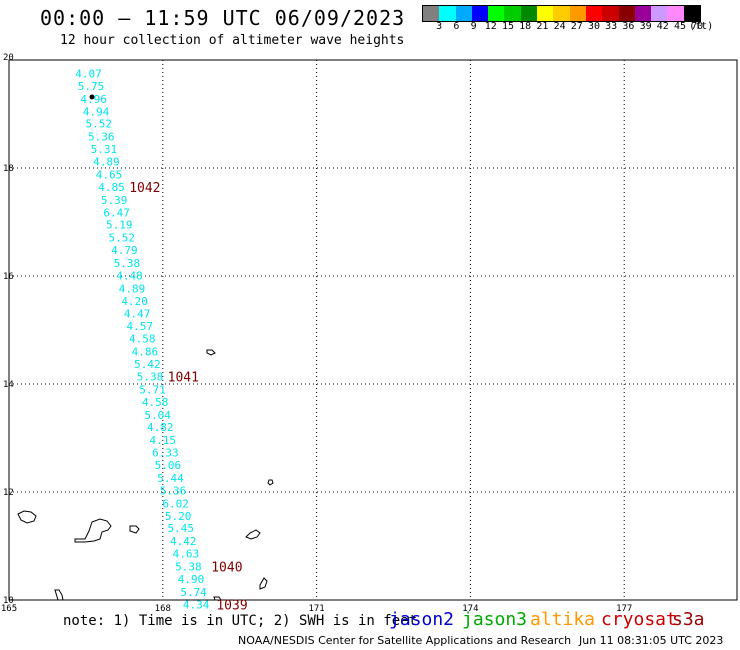 The image size is (740, 650). Describe the element at coordinates (152, 389) in the screenshot. I see `swh-value-label: 5.71` at that location.